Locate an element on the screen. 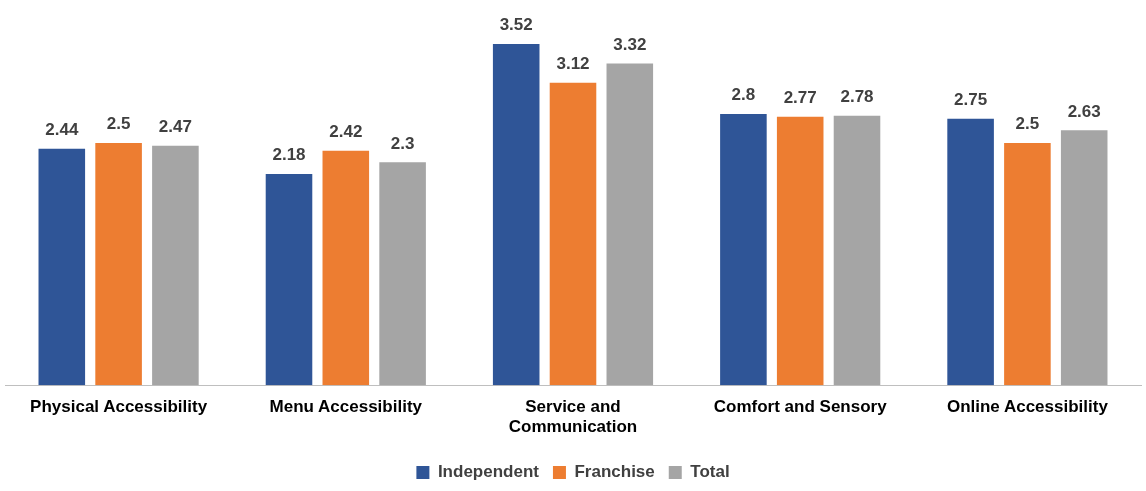 This screenshot has width=1146, height=491. data-label: 2.63 is located at coordinates (1084, 111).